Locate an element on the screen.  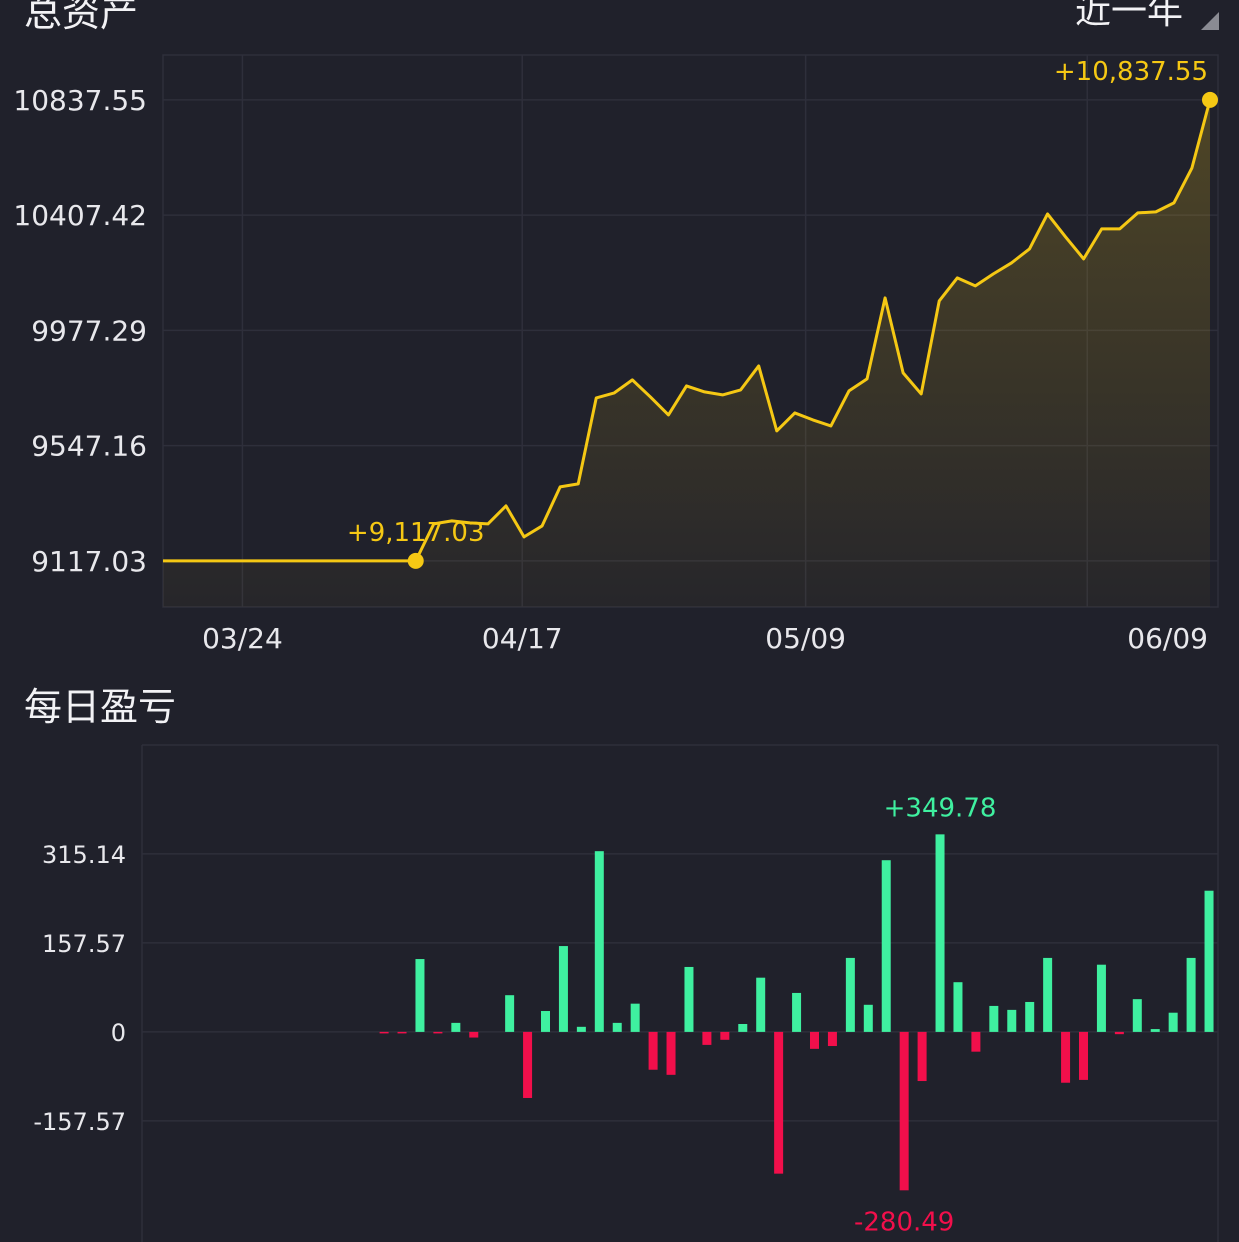
y-tick-label: 10837.55 is located at coordinates (80, 100).